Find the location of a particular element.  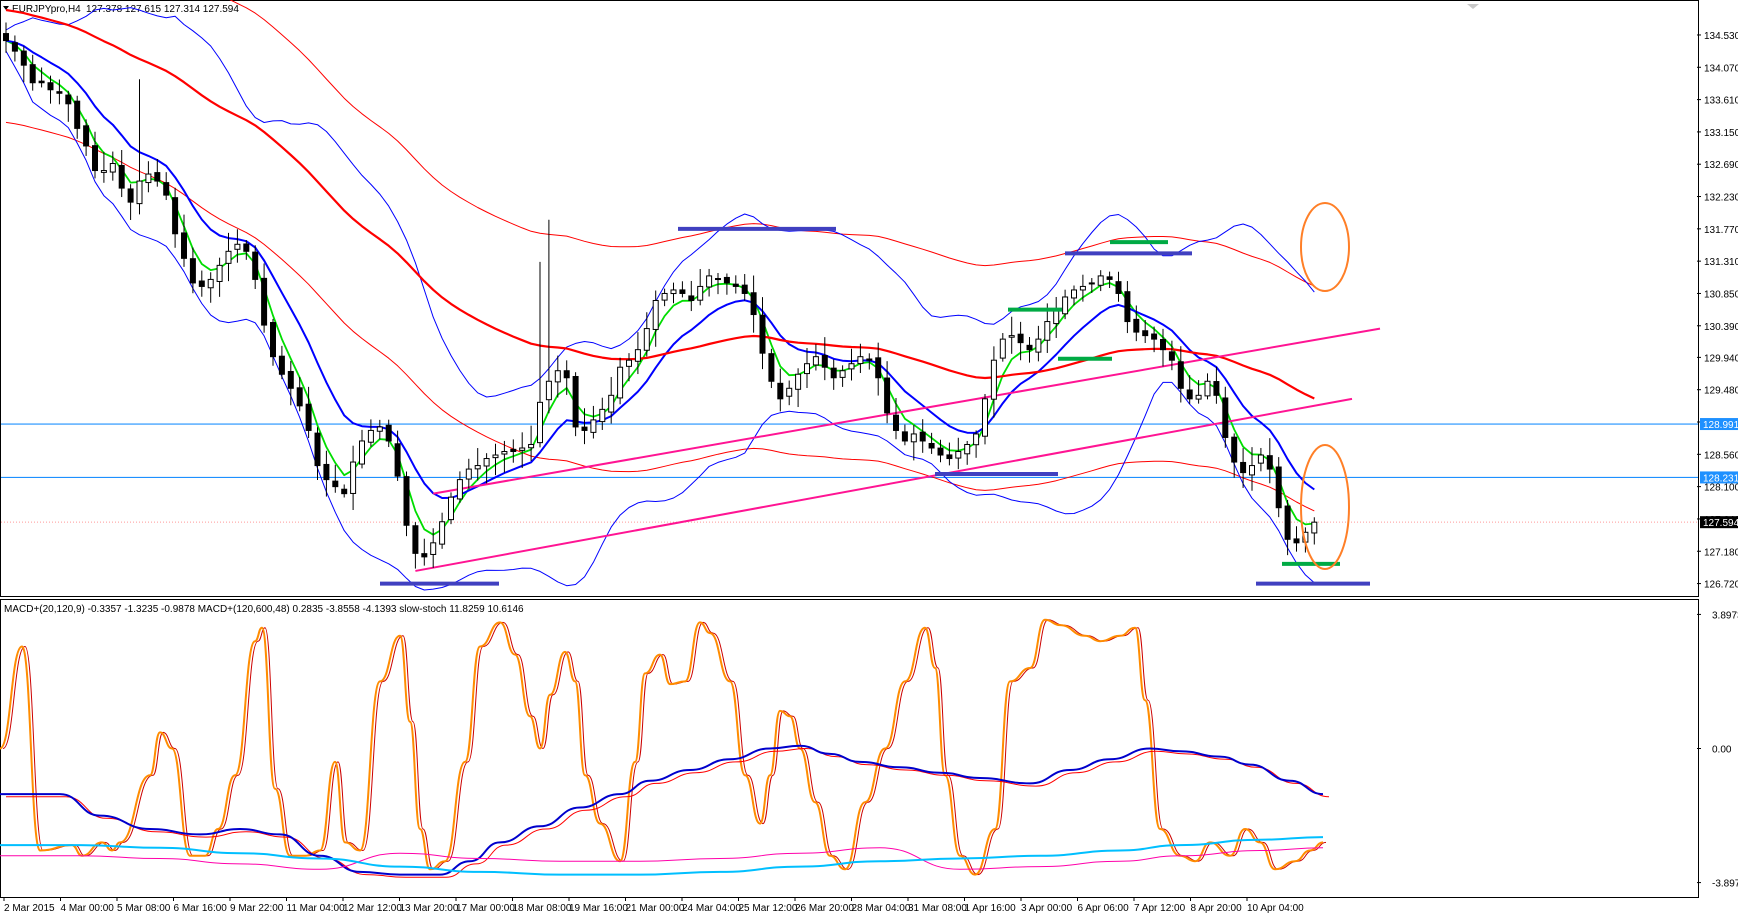

trendlines is located at coordinates (898, 449).